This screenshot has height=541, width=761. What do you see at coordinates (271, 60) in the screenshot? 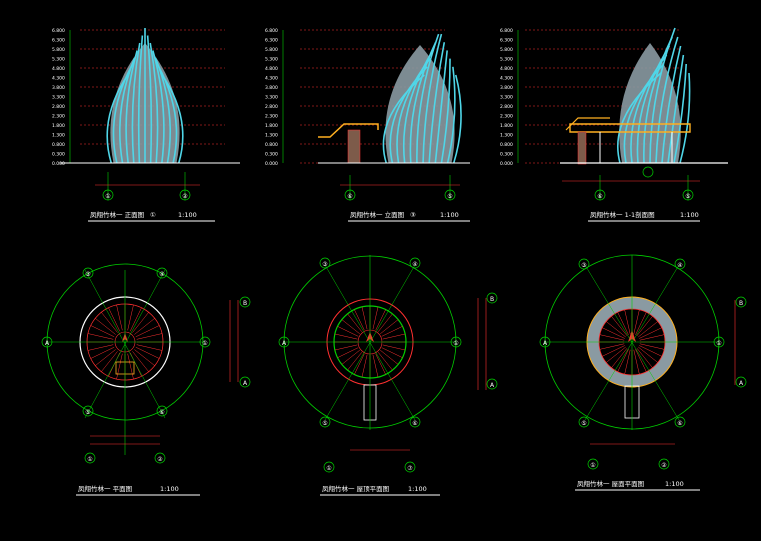
I see `level-label: 5.300` at bounding box center [271, 60].